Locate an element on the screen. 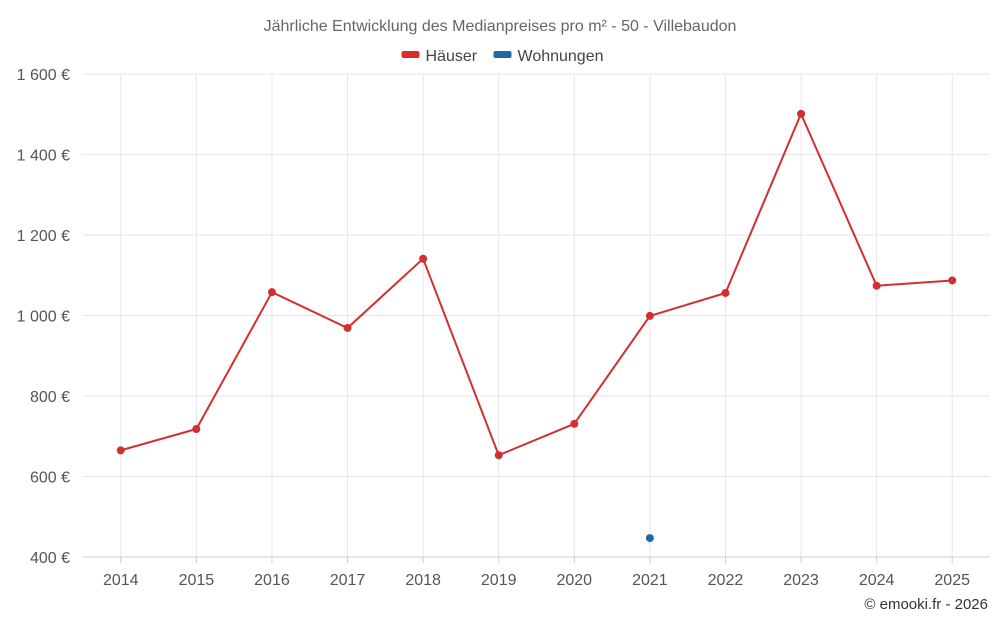 This screenshot has width=1000, height=625. y-tick-label: 1 600 € is located at coordinates (43, 75).